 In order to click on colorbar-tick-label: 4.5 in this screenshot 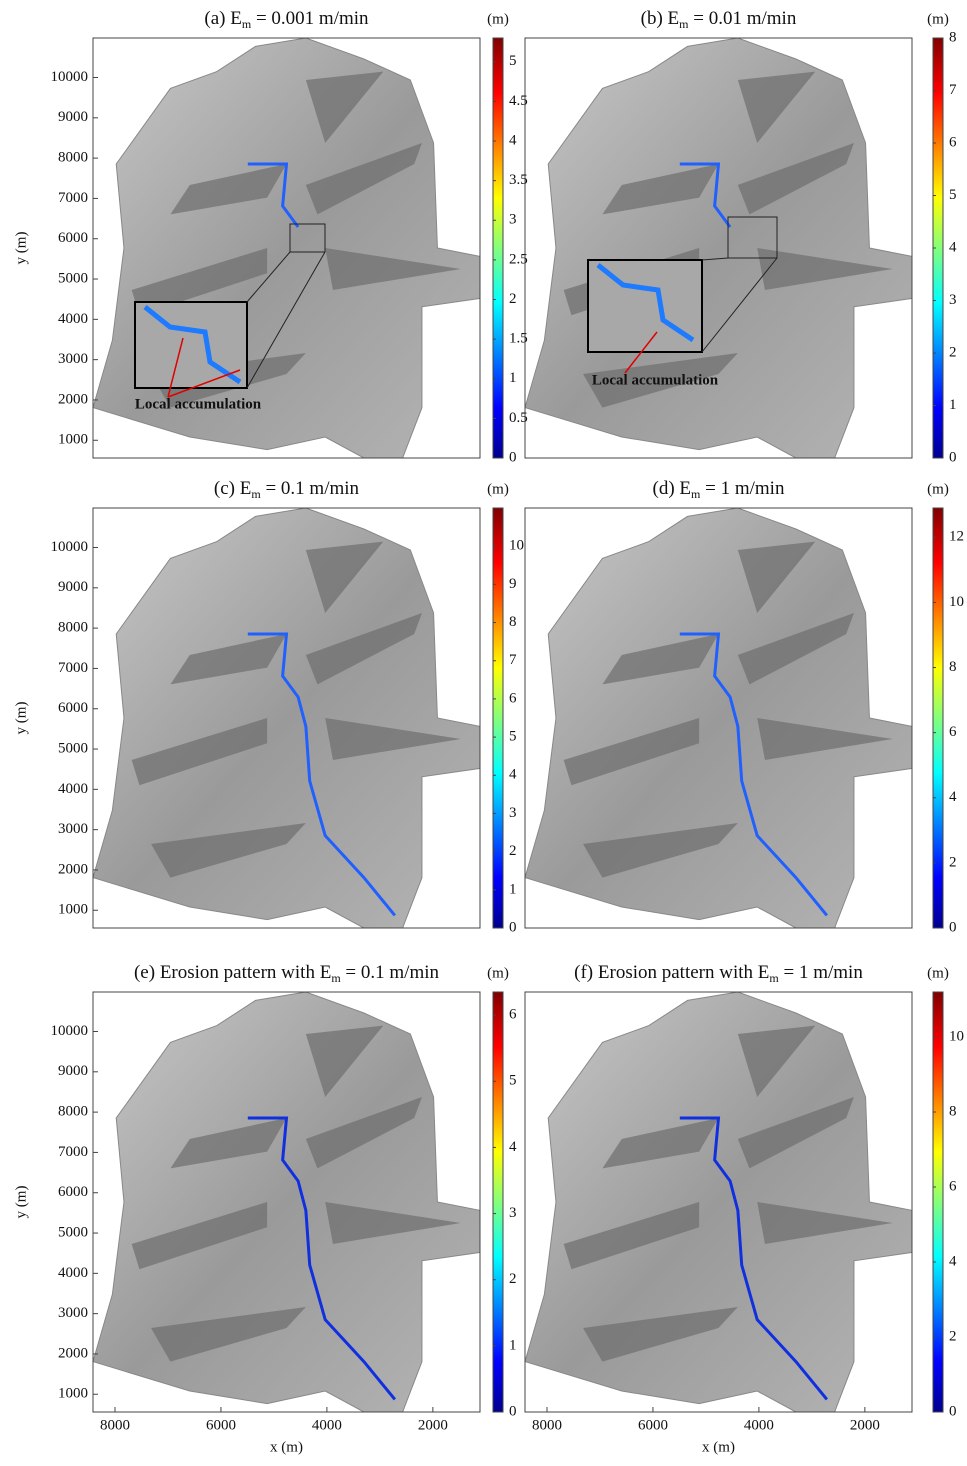, I will do `click(518, 101)`.